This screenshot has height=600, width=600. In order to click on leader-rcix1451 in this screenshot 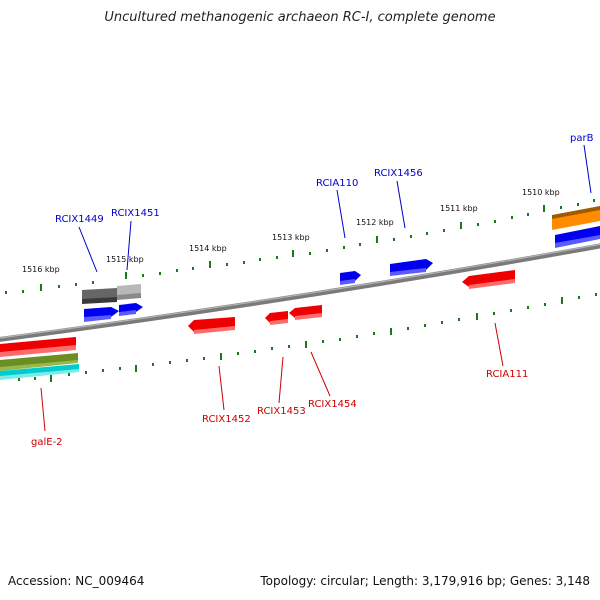, I will do `click(129, 245)`.